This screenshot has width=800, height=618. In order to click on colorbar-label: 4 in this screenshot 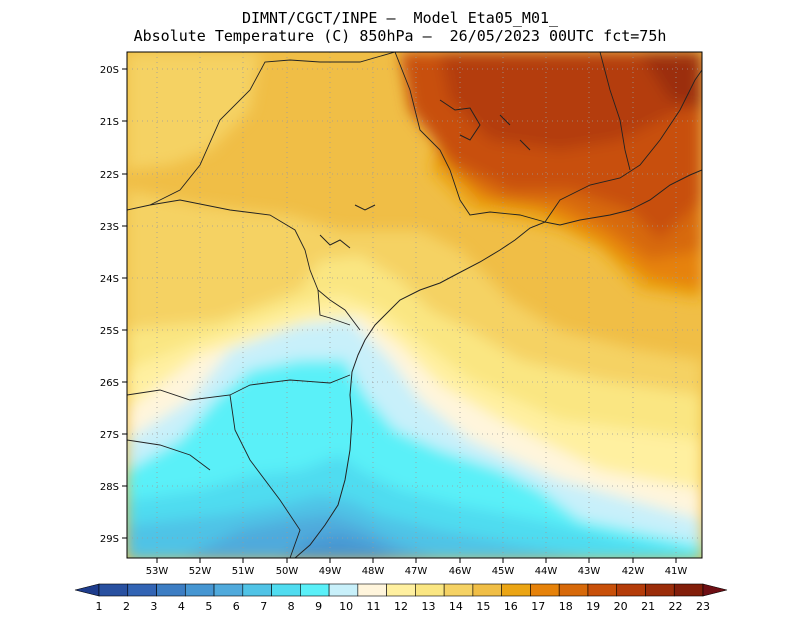, I will do `click(181, 606)`.